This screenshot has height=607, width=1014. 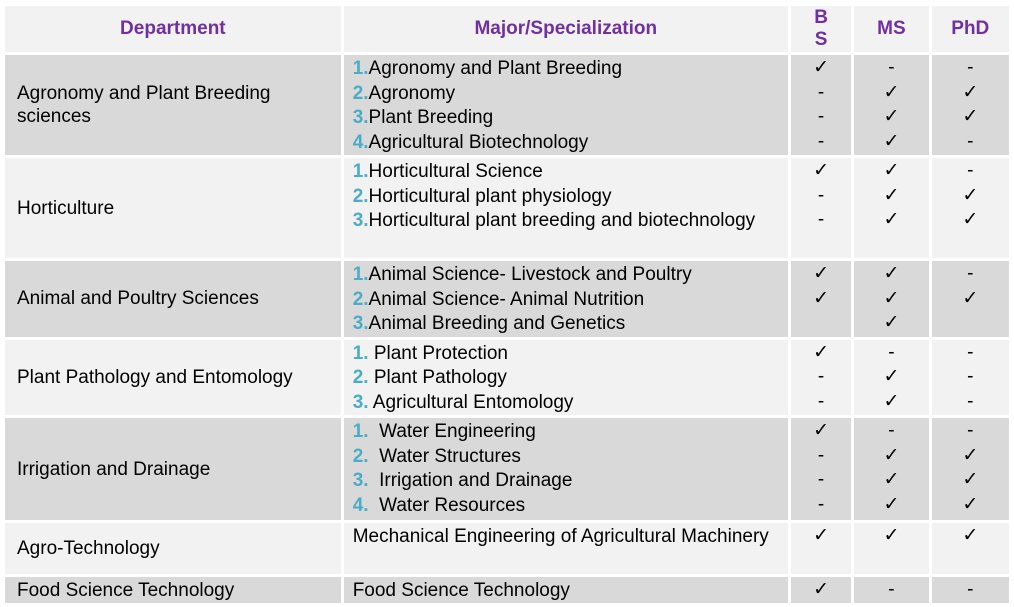 I want to click on major-item: 1.Agronomy and Plant Breeding, so click(x=567, y=69).